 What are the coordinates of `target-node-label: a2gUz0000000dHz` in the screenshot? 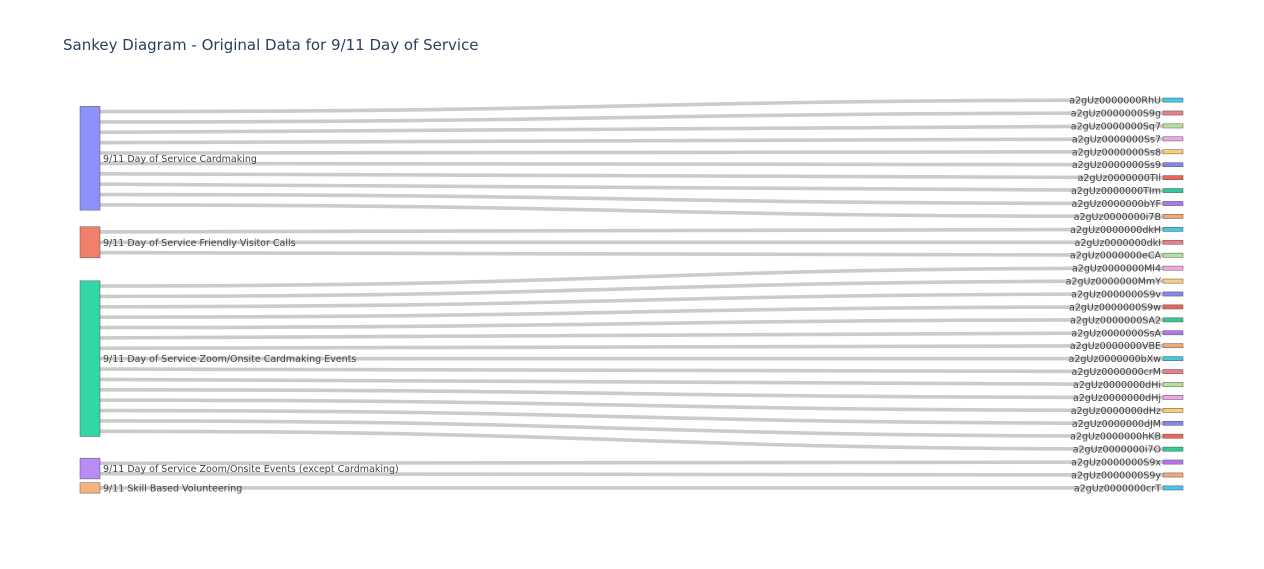 It's located at (1116, 411).